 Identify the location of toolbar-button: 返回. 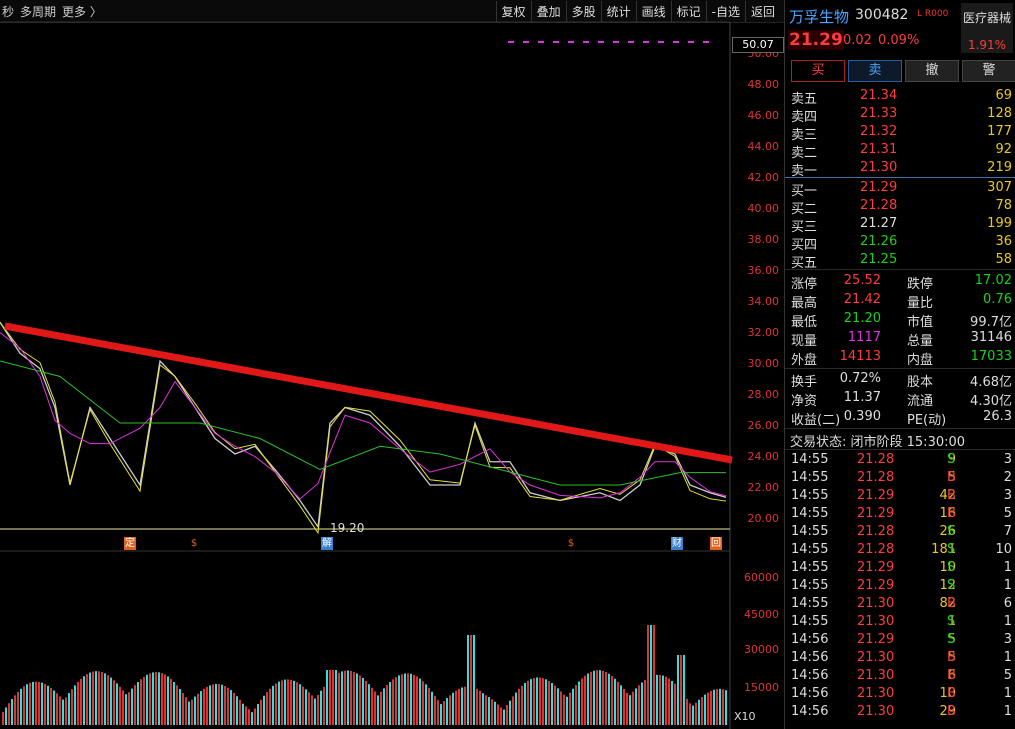
(762, 11).